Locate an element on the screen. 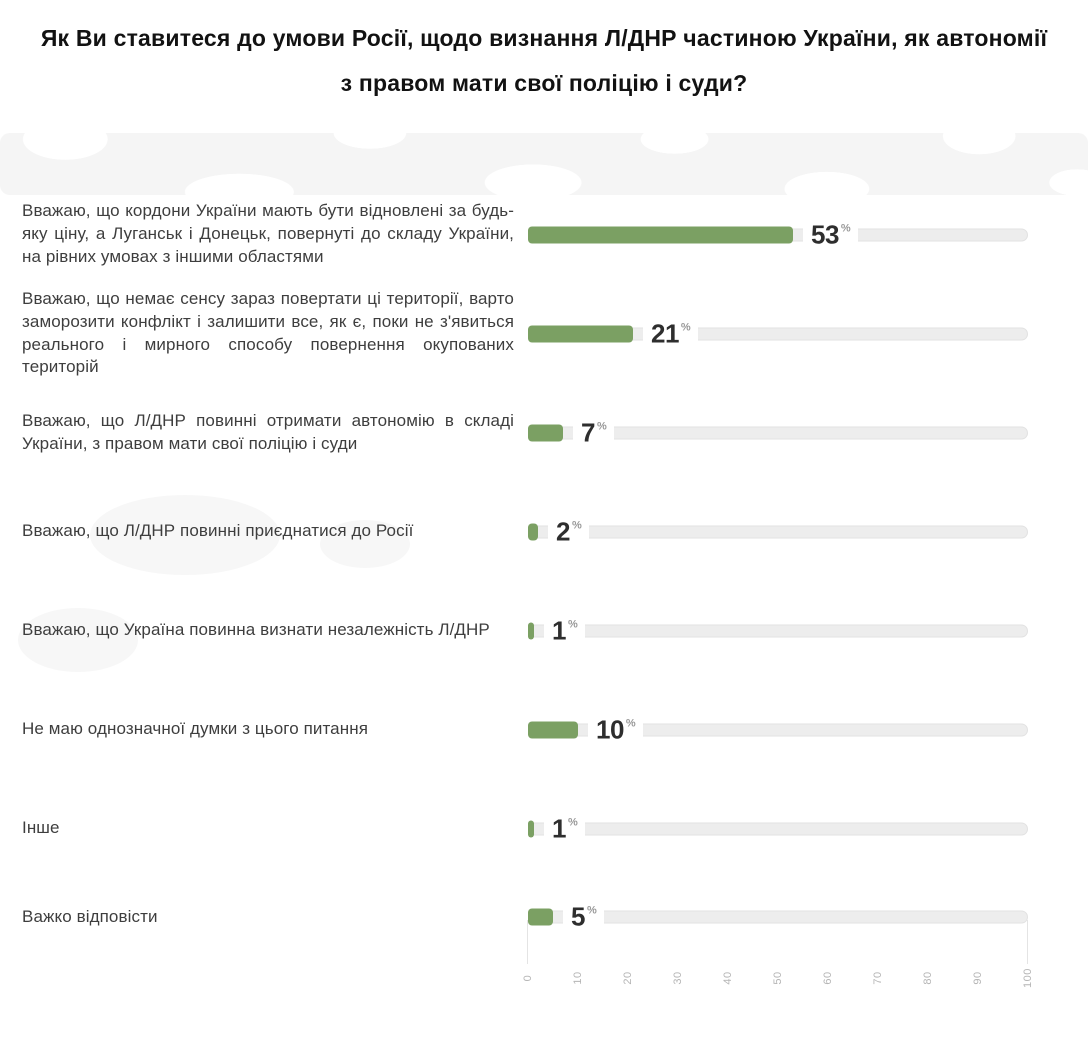  chart-row: Важко відповісти 5% is located at coordinates (544, 917).